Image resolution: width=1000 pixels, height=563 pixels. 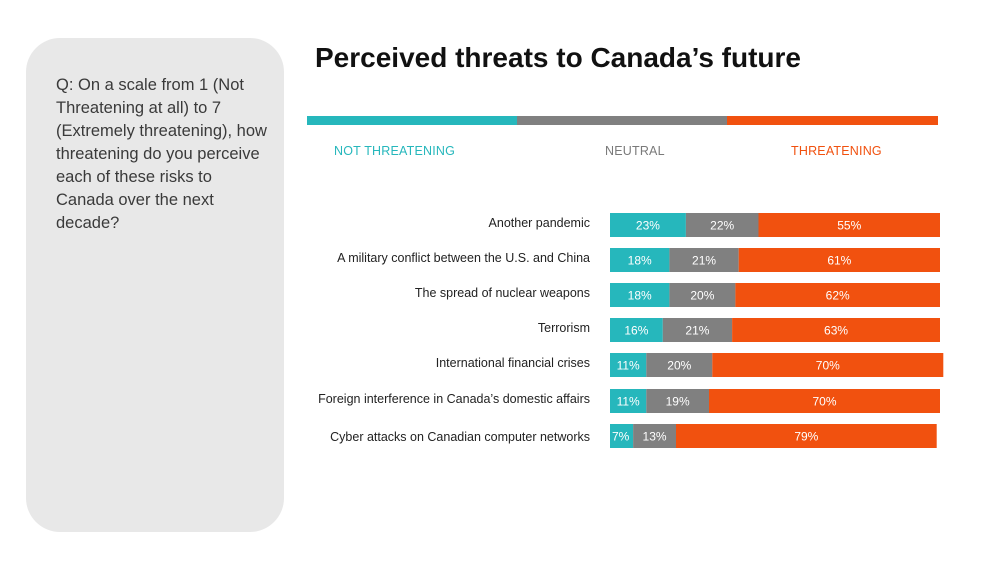 I want to click on bar-value-label: 16%, so click(x=636, y=331).